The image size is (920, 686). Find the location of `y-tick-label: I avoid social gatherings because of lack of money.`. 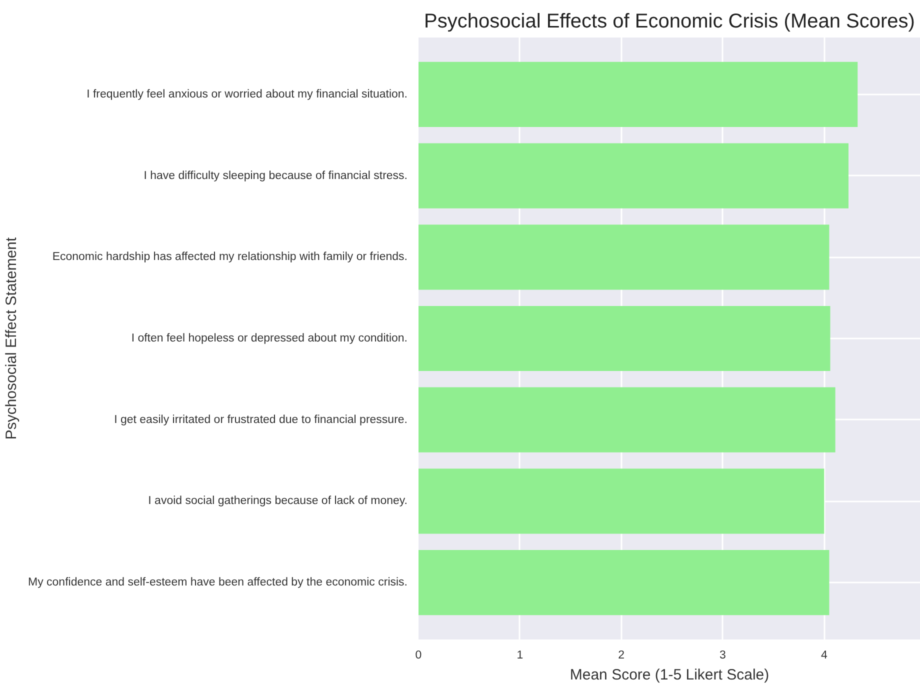

y-tick-label: I avoid social gatherings because of lack of money. is located at coordinates (278, 501).